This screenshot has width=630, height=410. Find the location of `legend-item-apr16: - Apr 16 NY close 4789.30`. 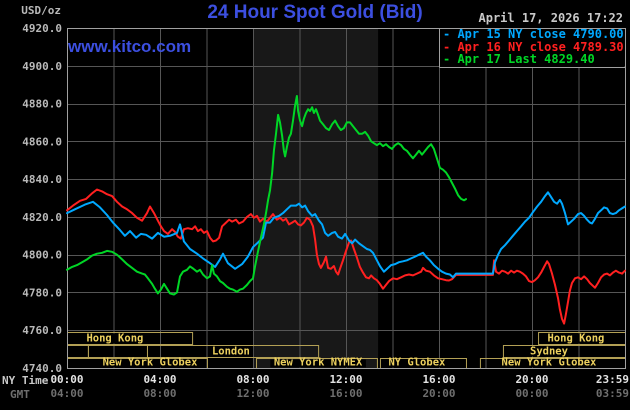

legend-item-apr16: - Apr 16 NY close 4789.30 is located at coordinates (533, 46).